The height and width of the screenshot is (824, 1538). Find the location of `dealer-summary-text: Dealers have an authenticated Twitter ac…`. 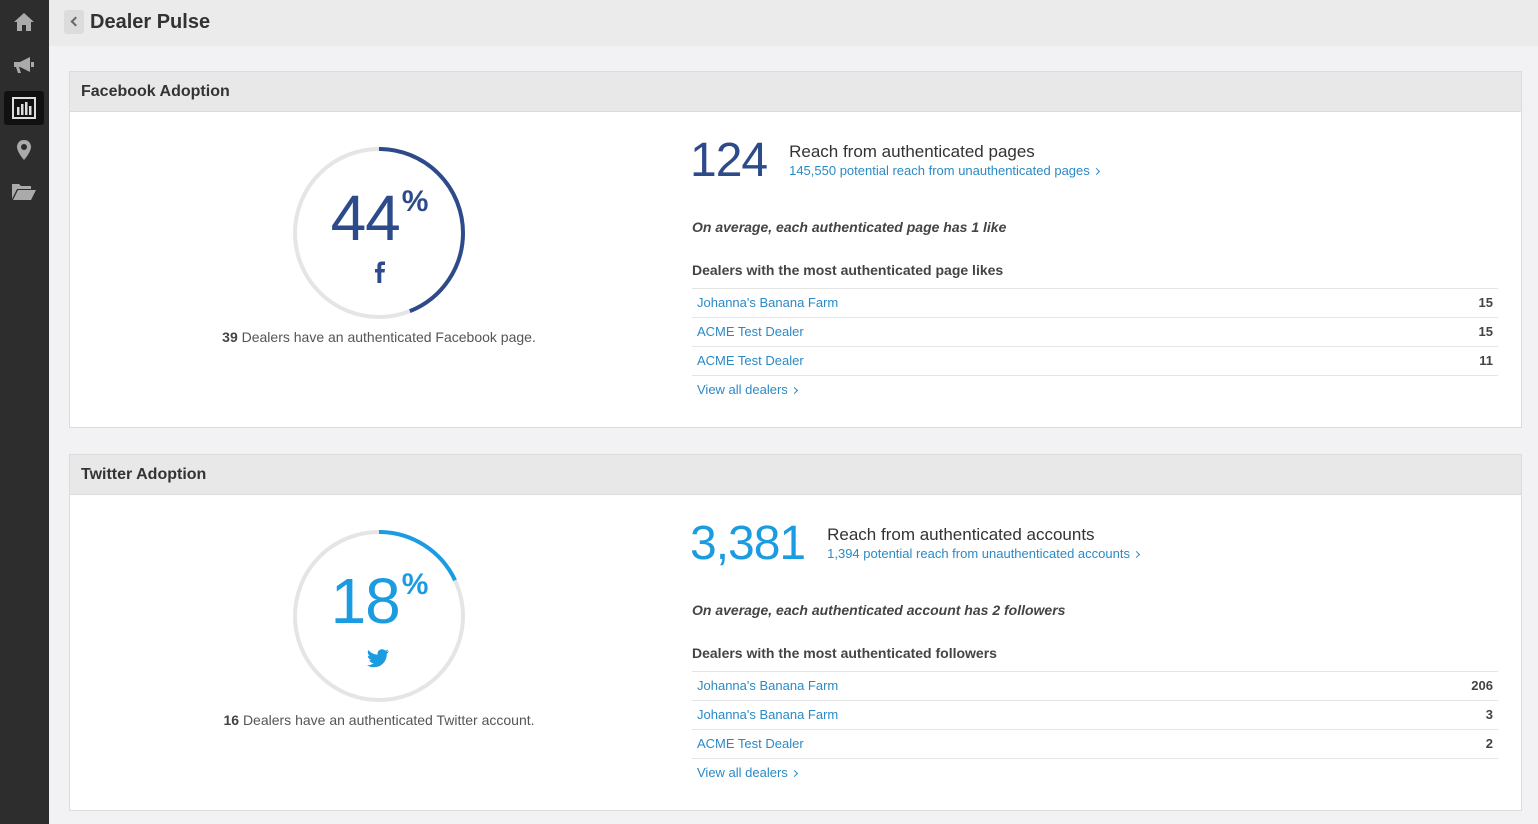

dealer-summary-text: Dealers have an authenticated Twitter ac… is located at coordinates (388, 720).